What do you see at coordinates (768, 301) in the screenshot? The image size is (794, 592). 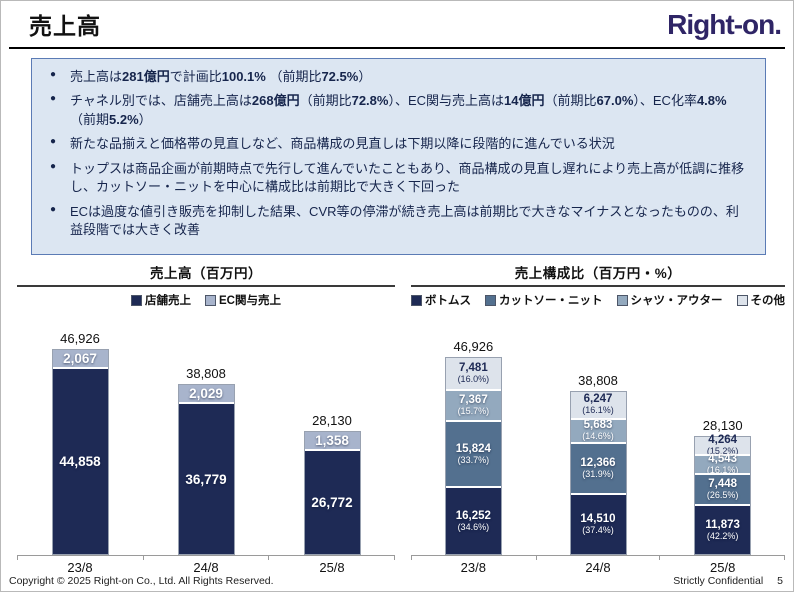 I see `legend-label: その他` at bounding box center [768, 301].